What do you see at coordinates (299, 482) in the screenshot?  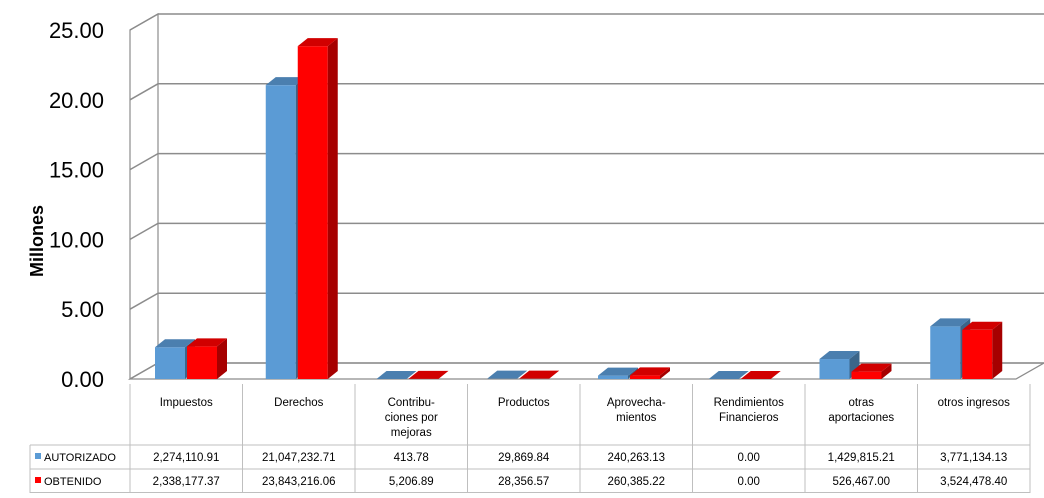 I see `table-cell: 23,843,216.06` at bounding box center [299, 482].